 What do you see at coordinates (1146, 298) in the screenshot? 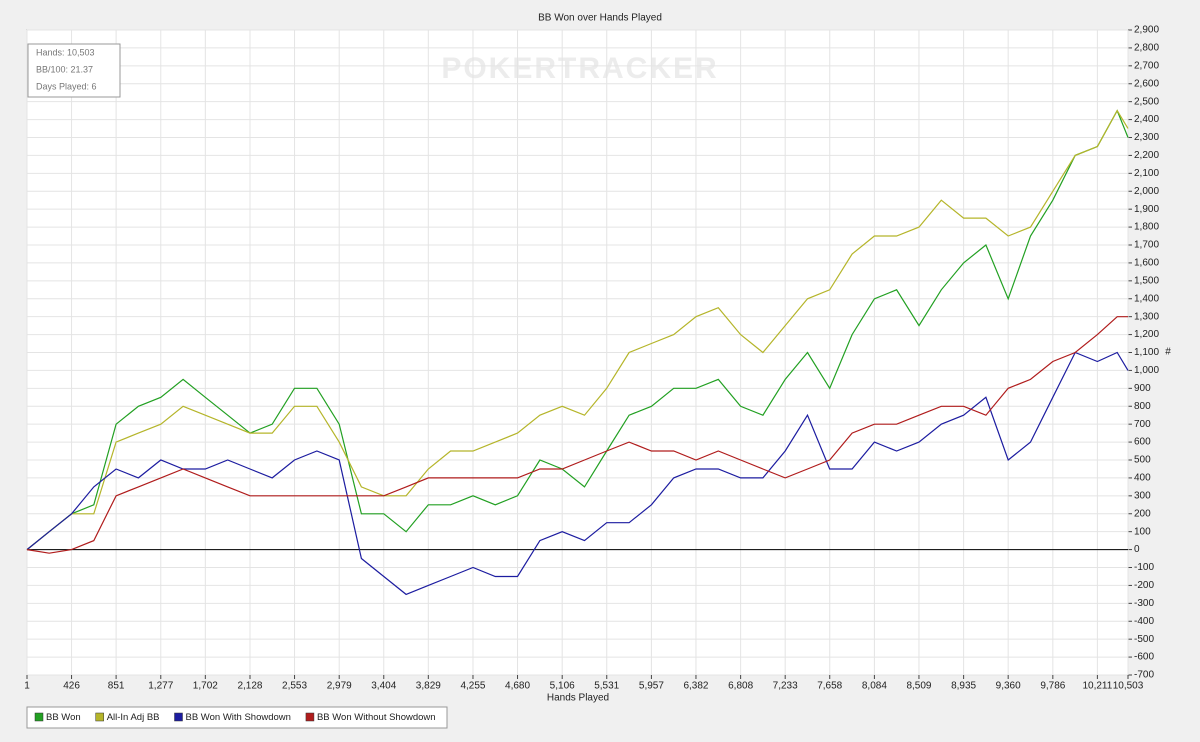
I see `y-tick-label: 1,400` at bounding box center [1146, 298].